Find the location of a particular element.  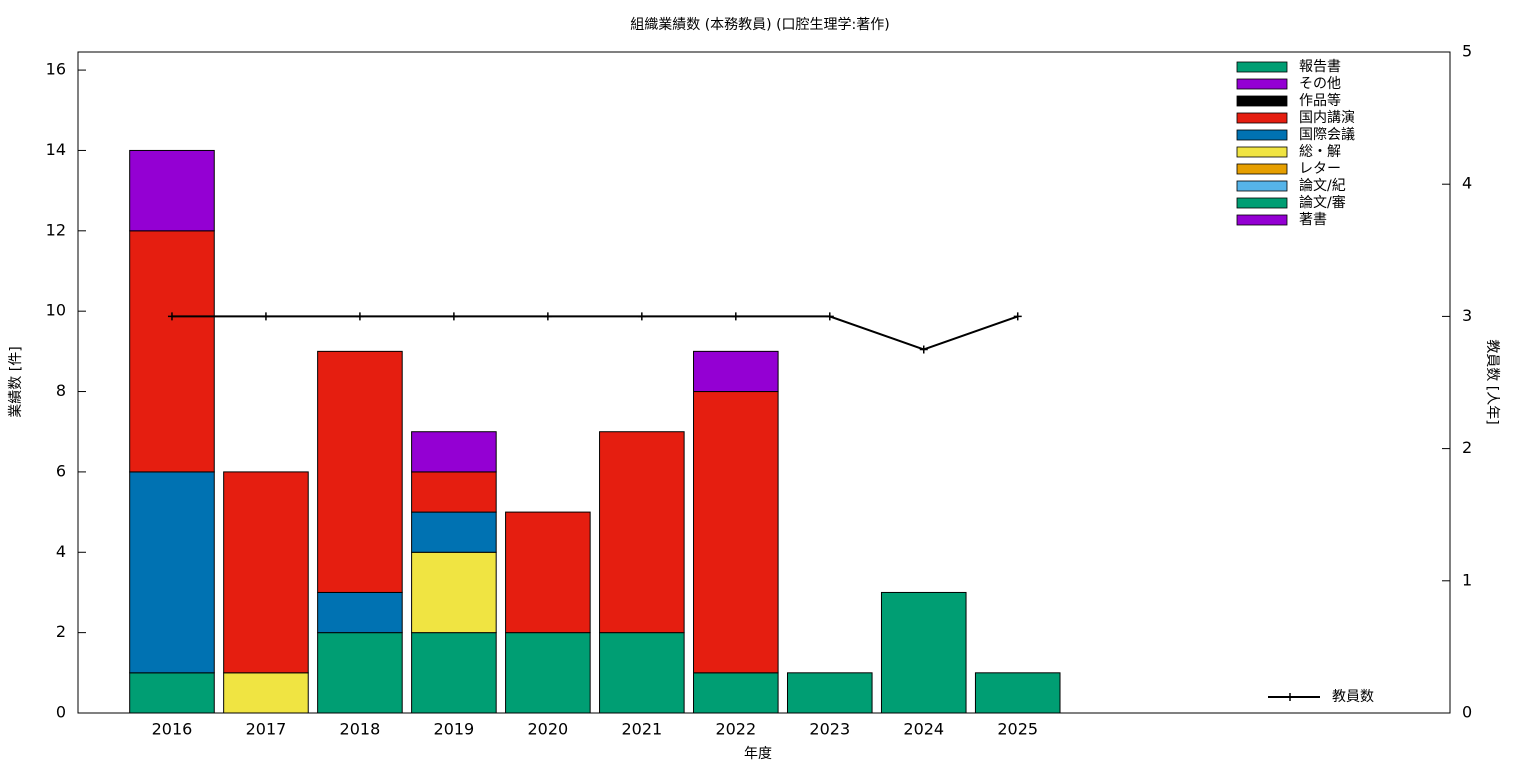

y2-tick-label: 1 is located at coordinates (1467, 579).